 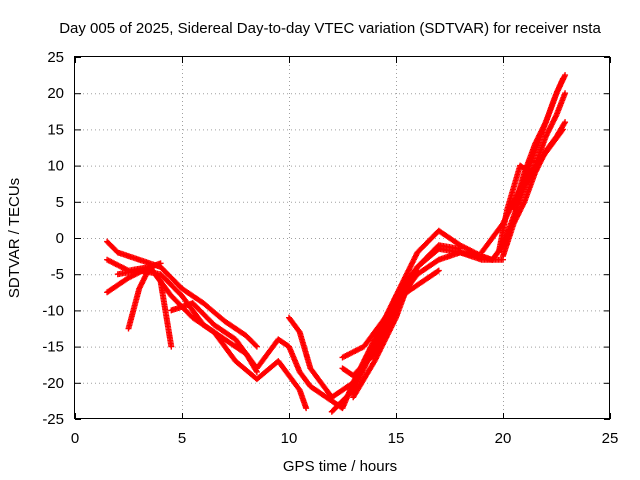 What do you see at coordinates (182, 438) in the screenshot?
I see `x-tick-label: 5` at bounding box center [182, 438].